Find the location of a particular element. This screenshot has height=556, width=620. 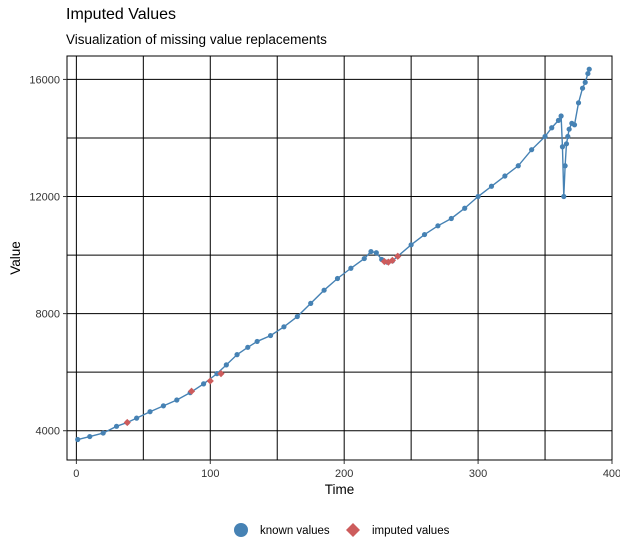

y-tick-label: 4000 is located at coordinates (48, 432).